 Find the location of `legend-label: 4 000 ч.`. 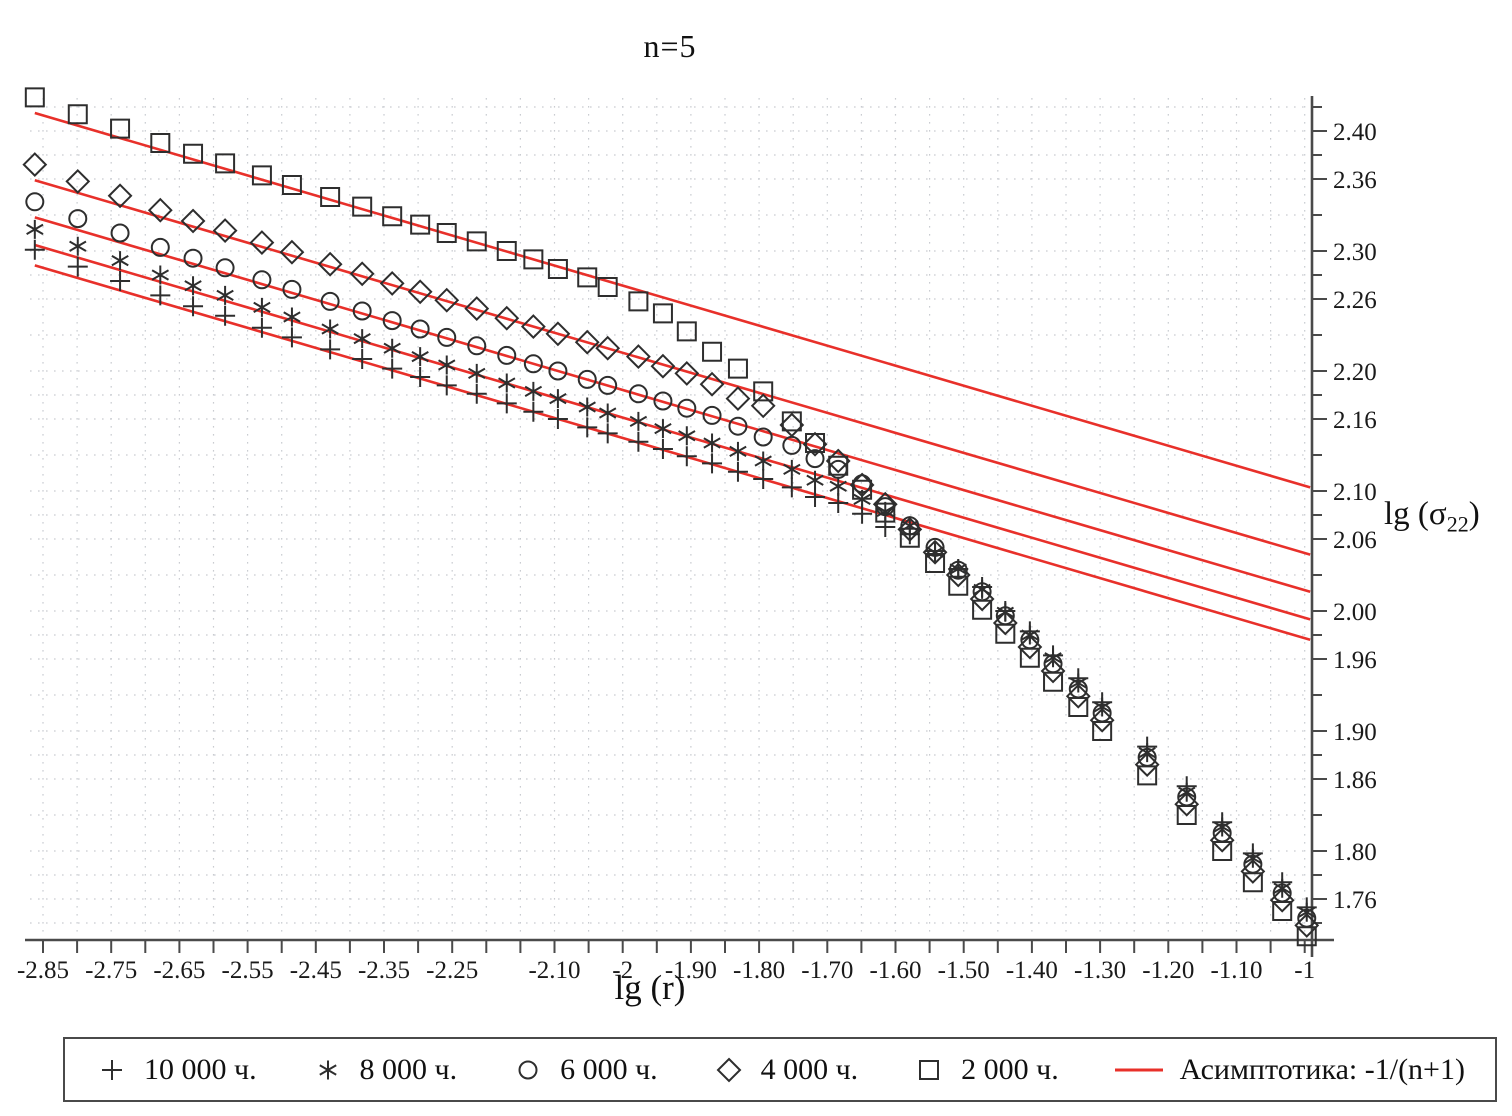

legend-label: 4 000 ч. is located at coordinates (809, 1069).